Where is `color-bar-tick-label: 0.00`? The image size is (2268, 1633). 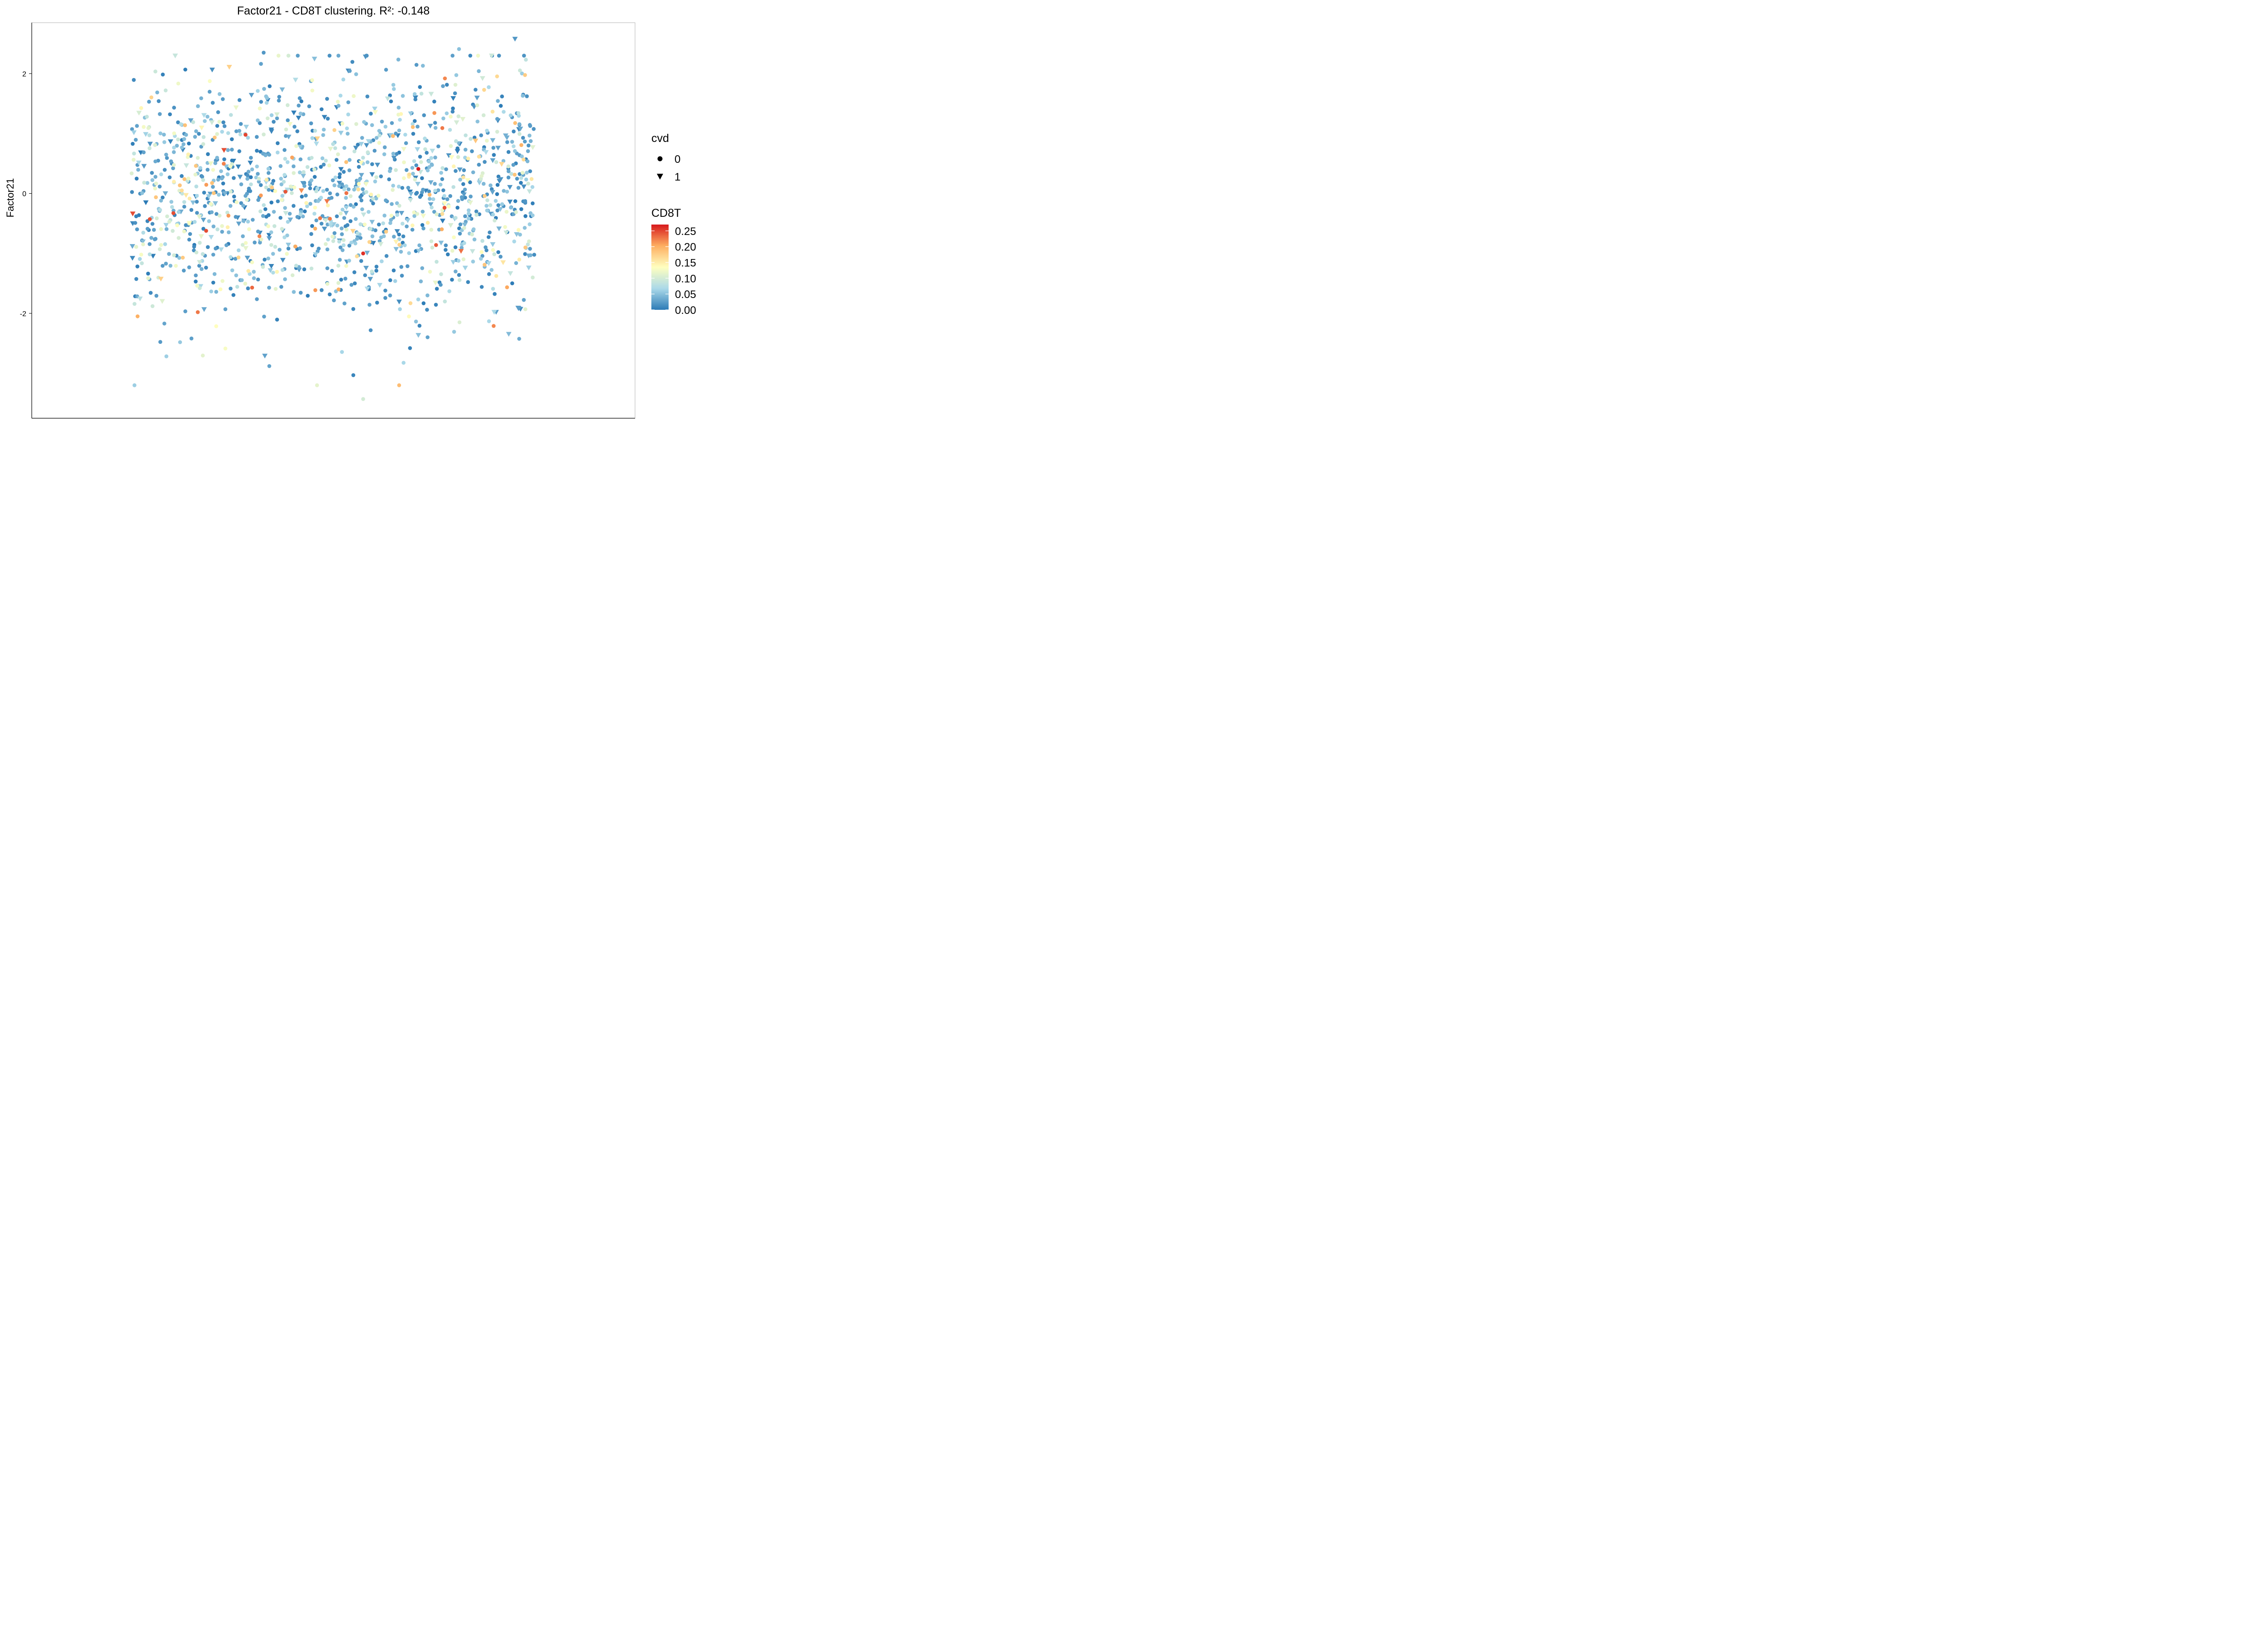 color-bar-tick-label: 0.00 is located at coordinates (685, 310).